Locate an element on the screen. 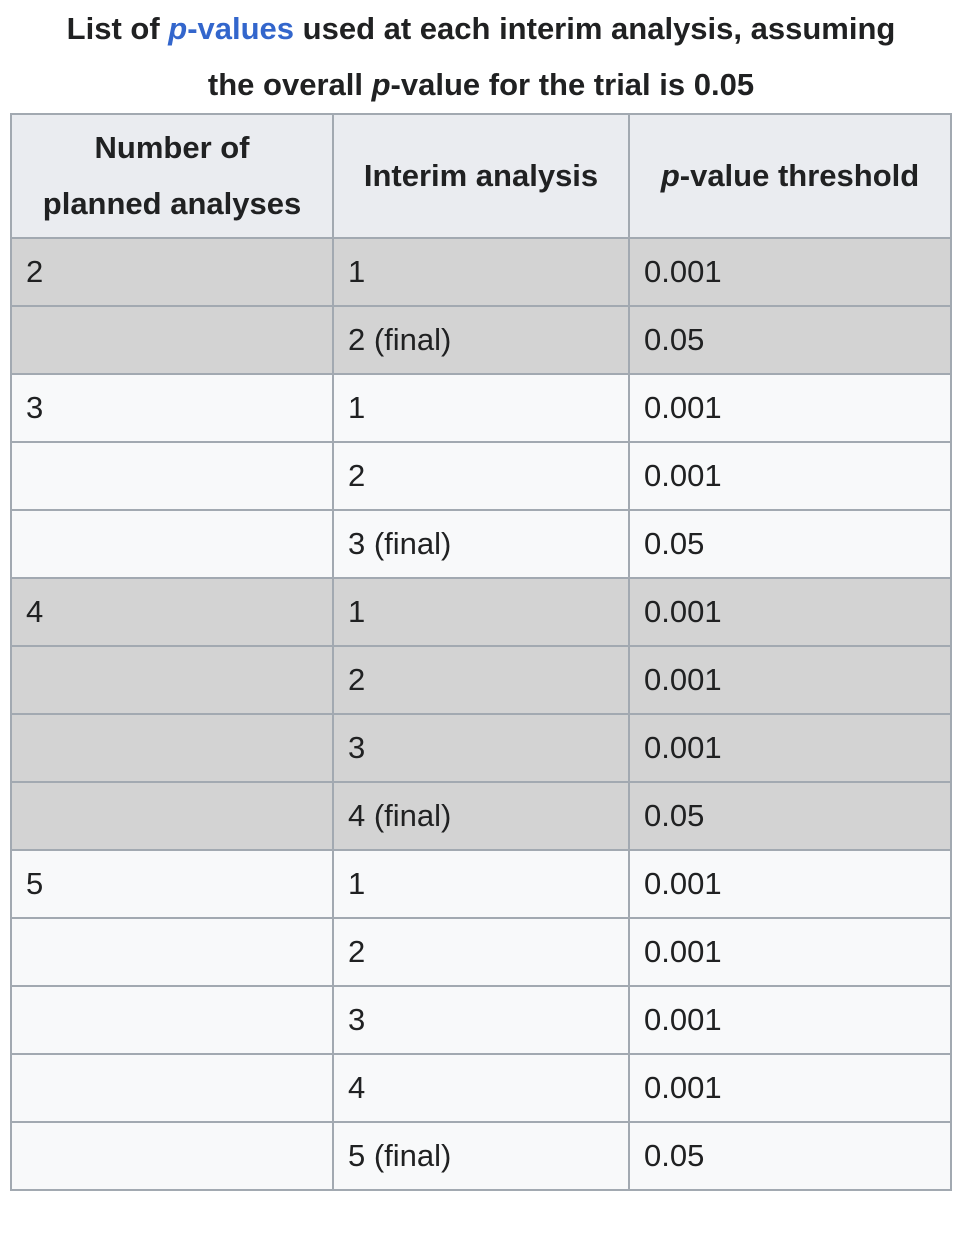  caption-line2-rest: -value for the trial is 0.05 is located at coordinates (572, 84).